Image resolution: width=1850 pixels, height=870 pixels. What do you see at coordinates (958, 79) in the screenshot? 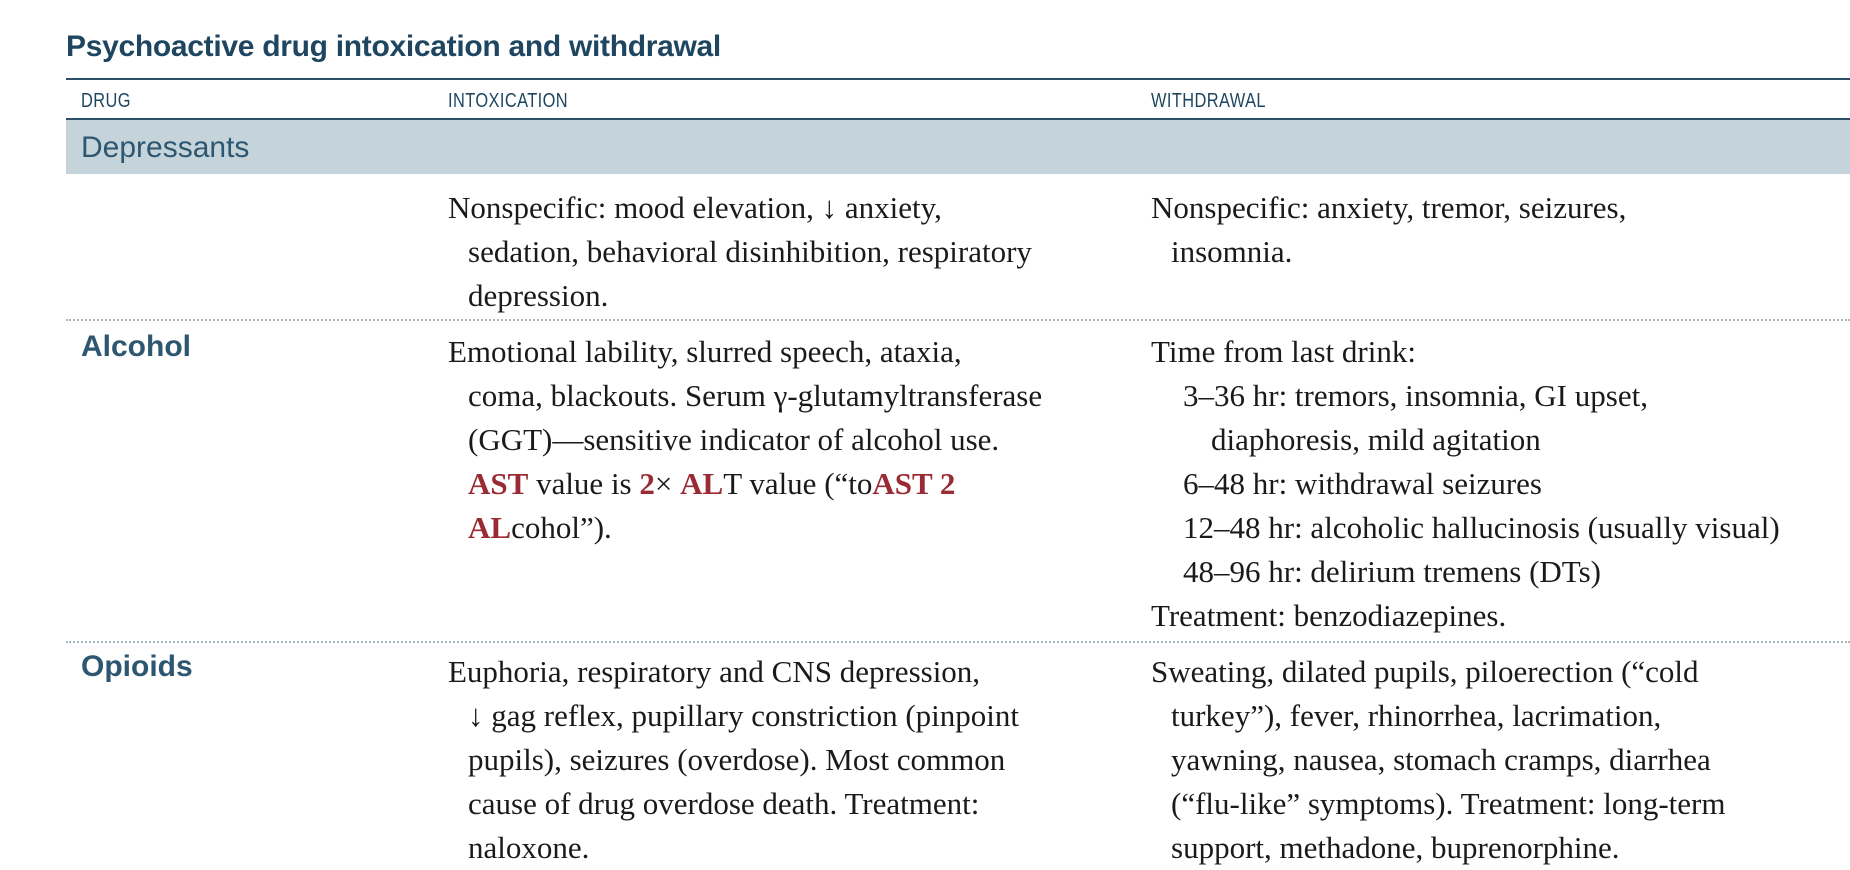
I see `title-rule` at bounding box center [958, 79].